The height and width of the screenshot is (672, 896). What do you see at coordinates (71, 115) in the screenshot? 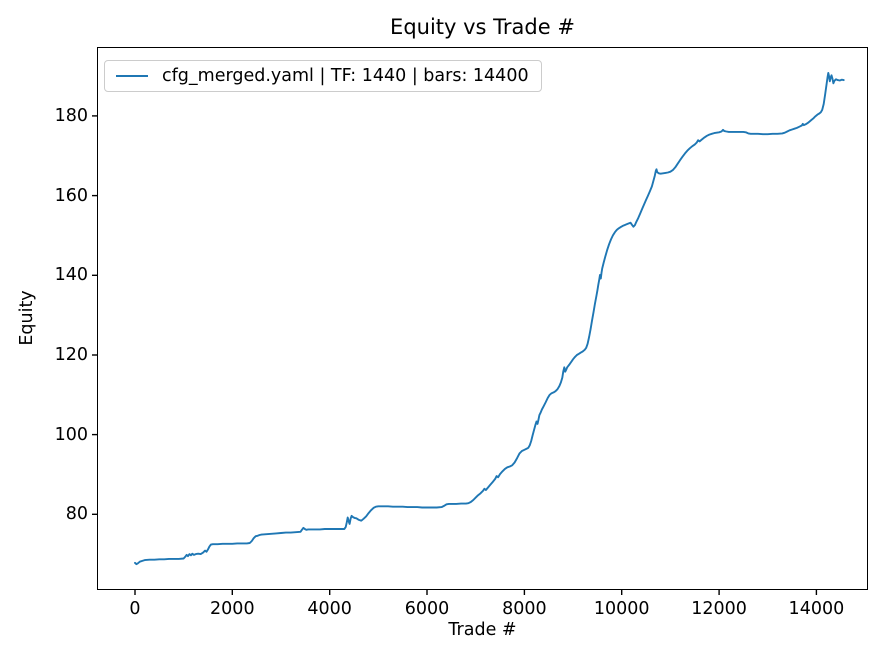
I see `y-tick-label: 180` at bounding box center [71, 115].